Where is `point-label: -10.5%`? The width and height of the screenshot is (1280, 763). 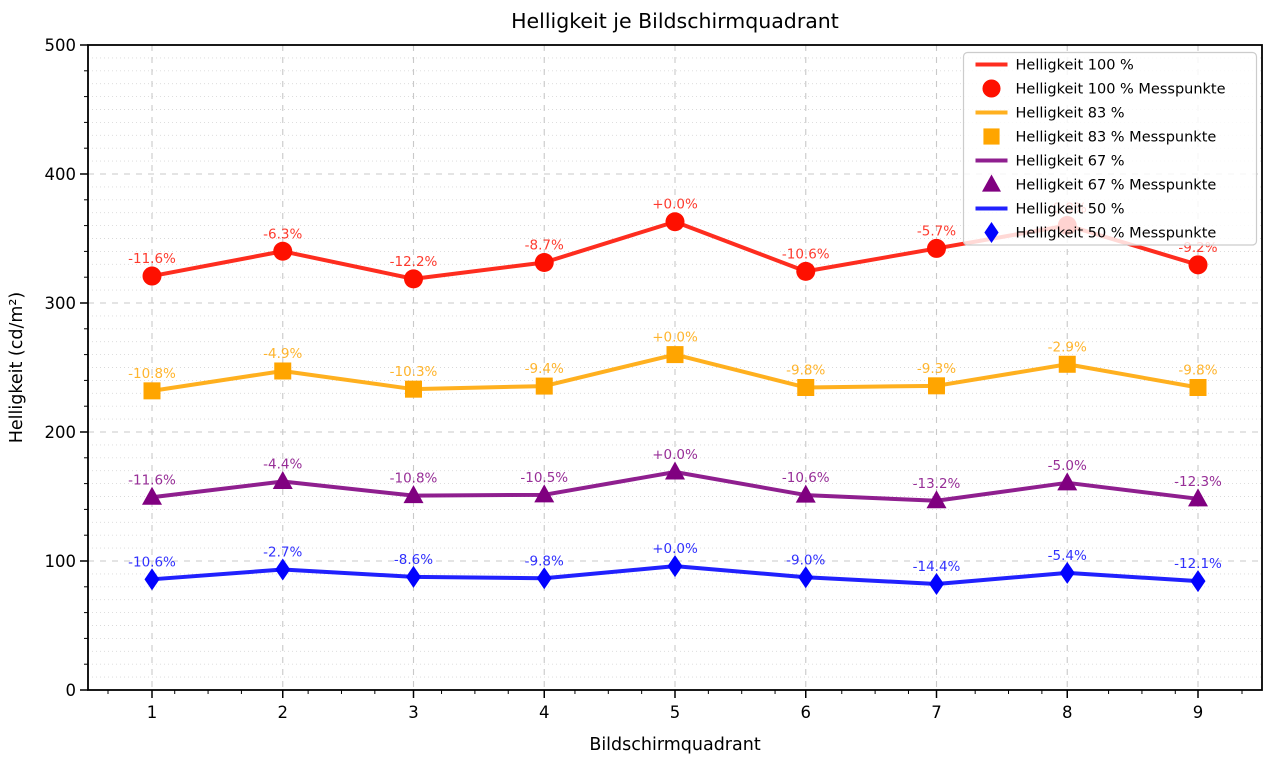
point-label: -10.5% is located at coordinates (544, 478).